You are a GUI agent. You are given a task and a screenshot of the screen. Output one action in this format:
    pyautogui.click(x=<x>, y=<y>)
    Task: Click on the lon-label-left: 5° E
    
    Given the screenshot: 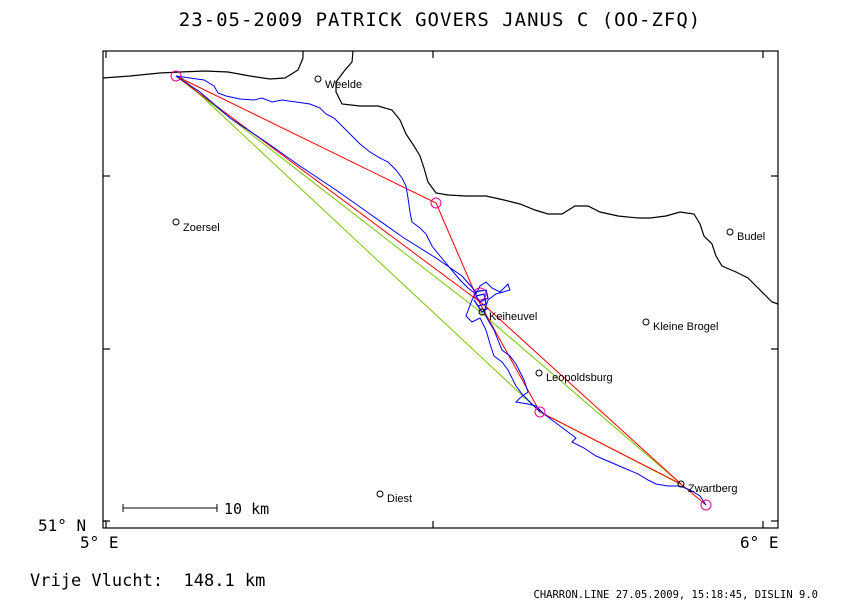 What is the action you would take?
    pyautogui.click(x=99, y=542)
    